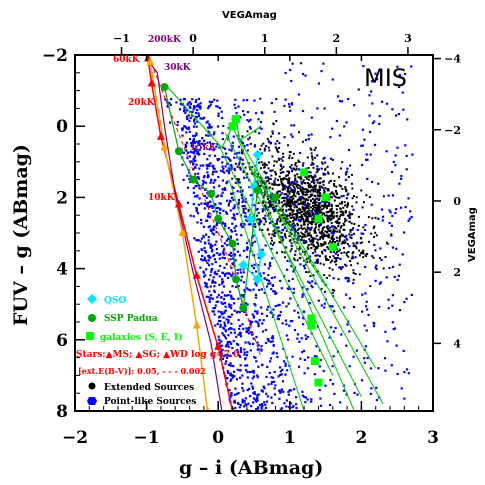 This screenshot has width=485, height=485. What do you see at coordinates (178, 68) in the screenshot?
I see `temperature-label: 30kK` at bounding box center [178, 68].